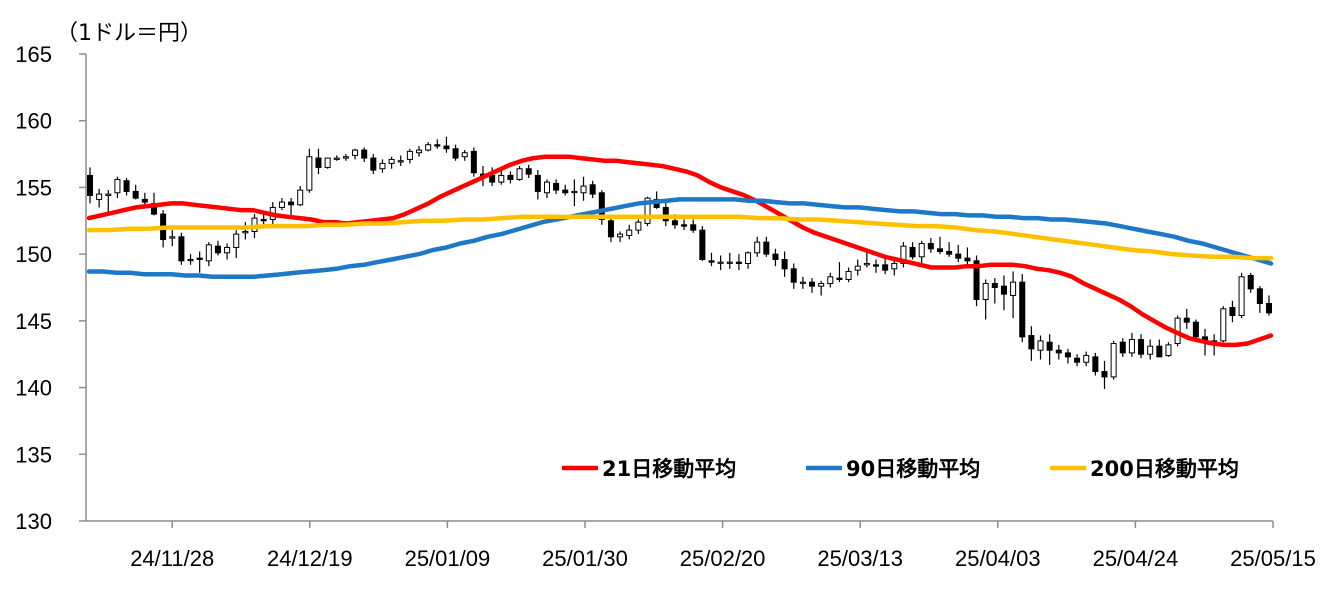 Image resolution: width=1337 pixels, height=591 pixels. I want to click on legend: 21日移動平均 90日移動平均 200日移動平均, so click(900, 469).